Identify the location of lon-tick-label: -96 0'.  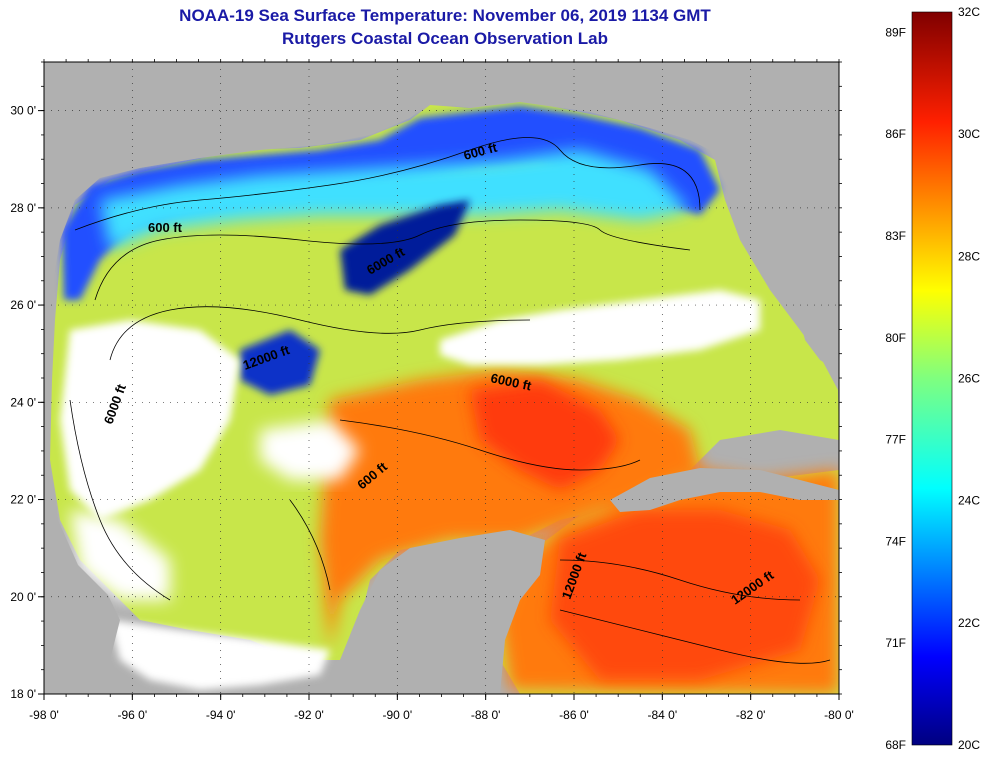
(133, 715).